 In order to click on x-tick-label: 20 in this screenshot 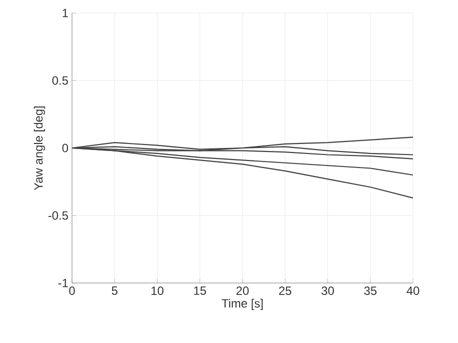, I will do `click(242, 290)`.